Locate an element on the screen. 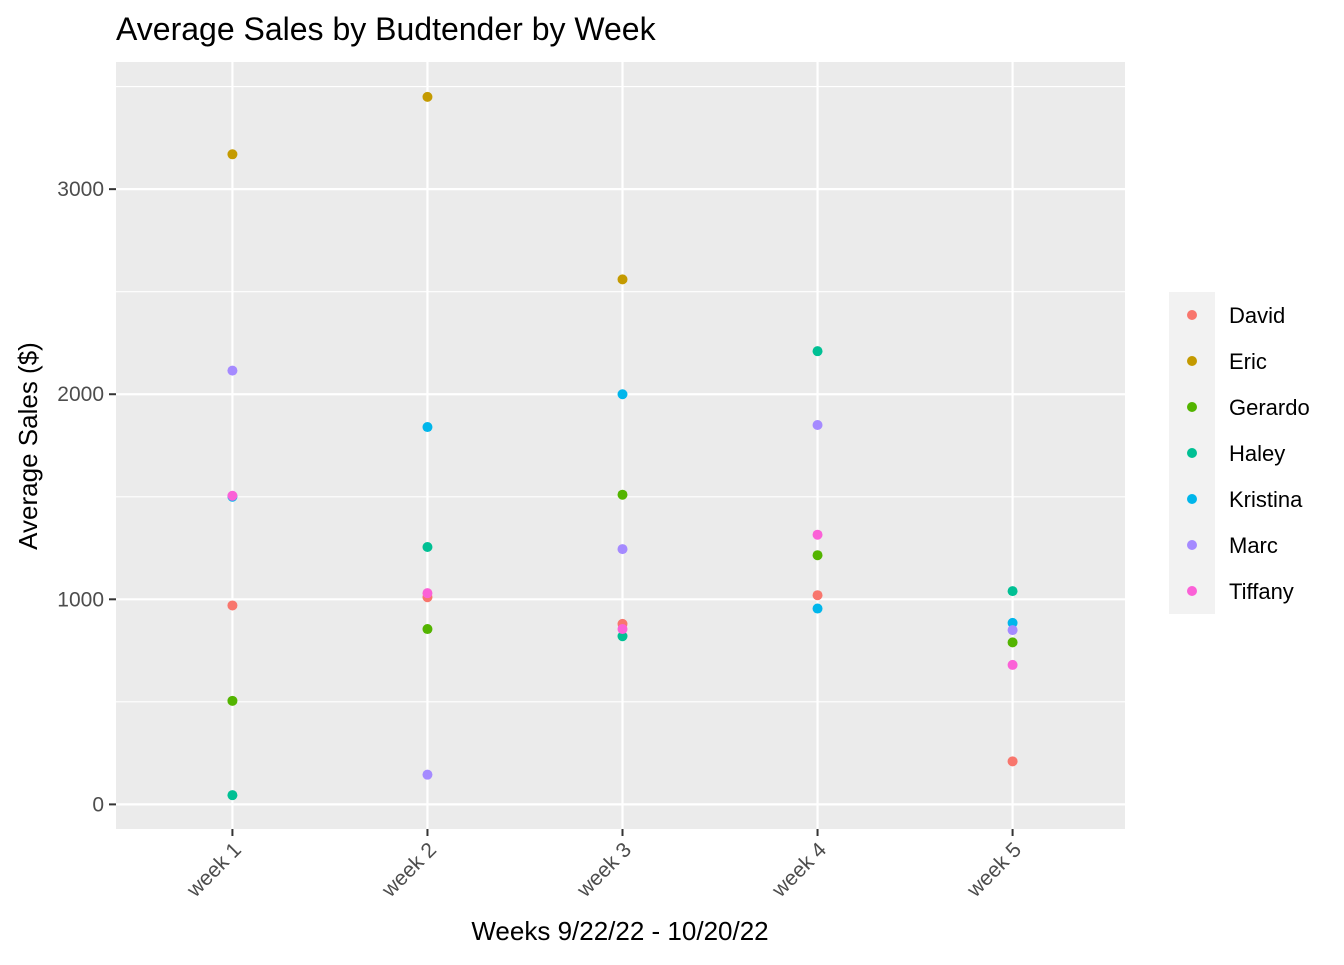 The width and height of the screenshot is (1344, 965). legend-label-gerardo: Gerardo is located at coordinates (1269, 407).